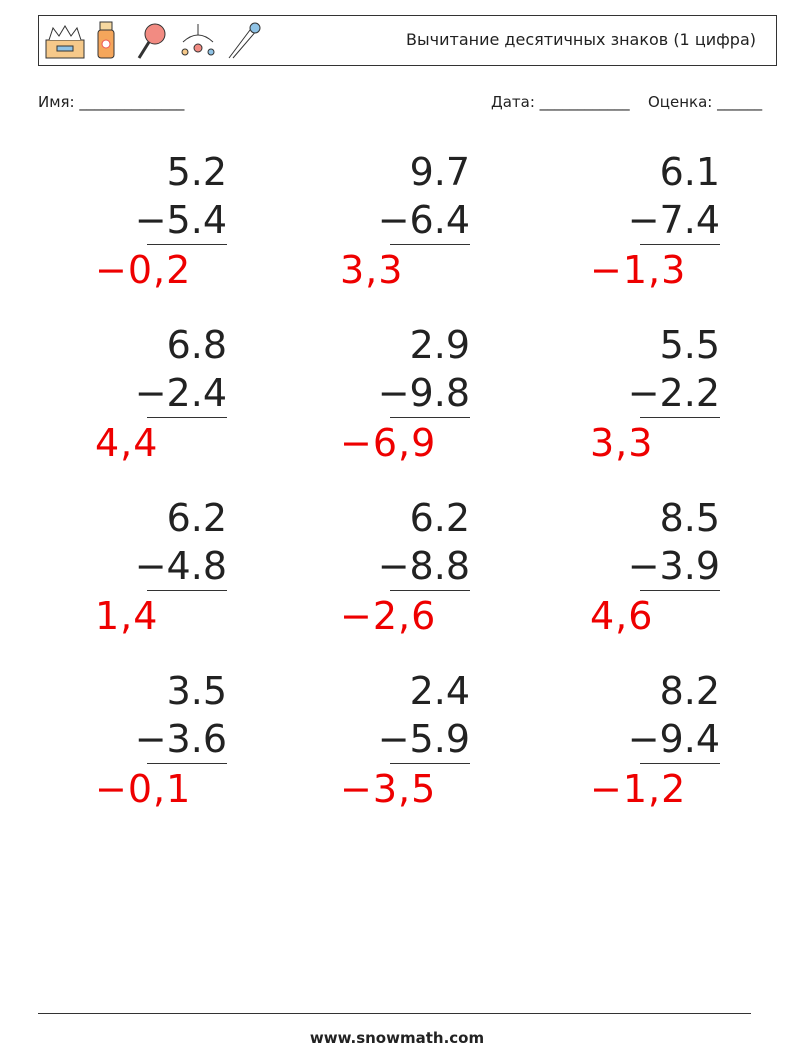  What do you see at coordinates (689, 691) in the screenshot?
I see `top-number: 8.2` at bounding box center [689, 691].